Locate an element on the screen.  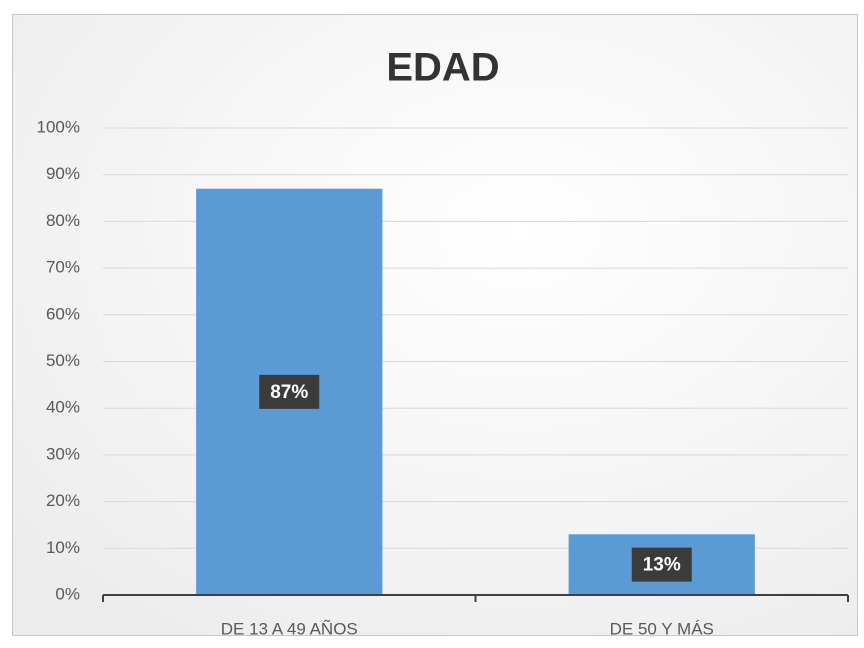
data-label: 13% is located at coordinates (662, 565).